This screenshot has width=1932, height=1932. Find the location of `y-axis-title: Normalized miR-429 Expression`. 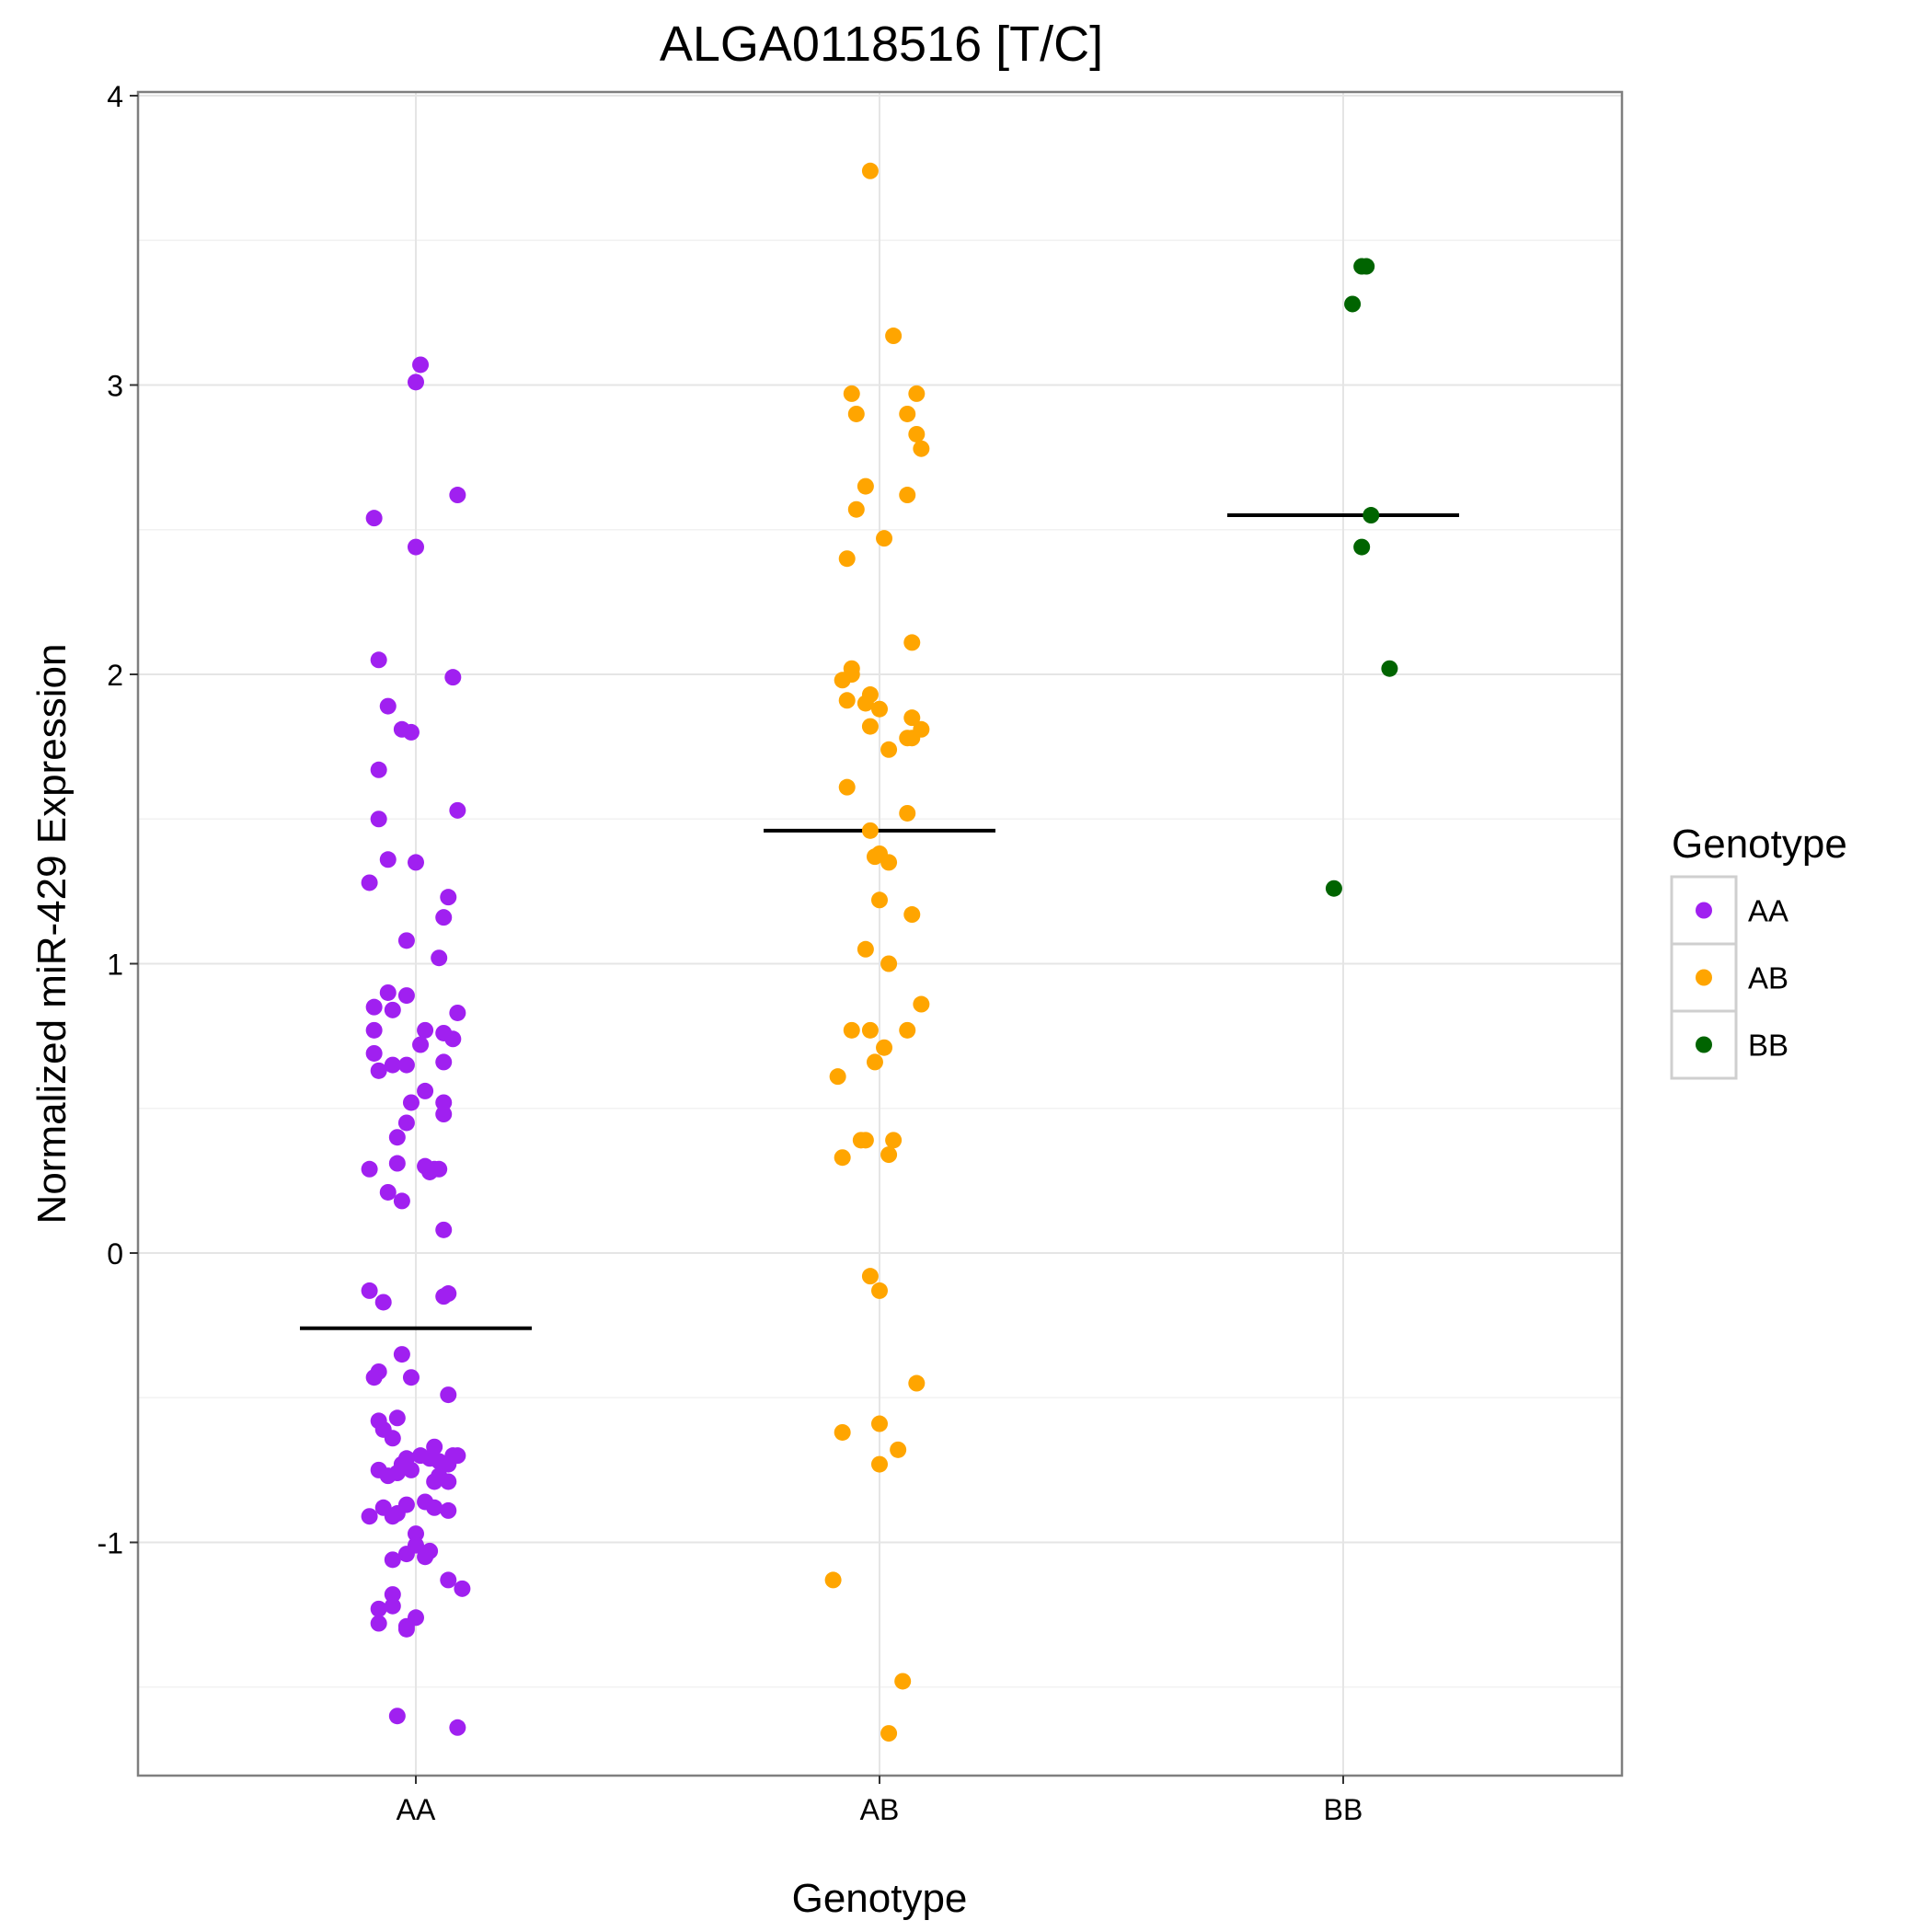

y-axis-title: Normalized miR-429 Expression is located at coordinates (52, 934).